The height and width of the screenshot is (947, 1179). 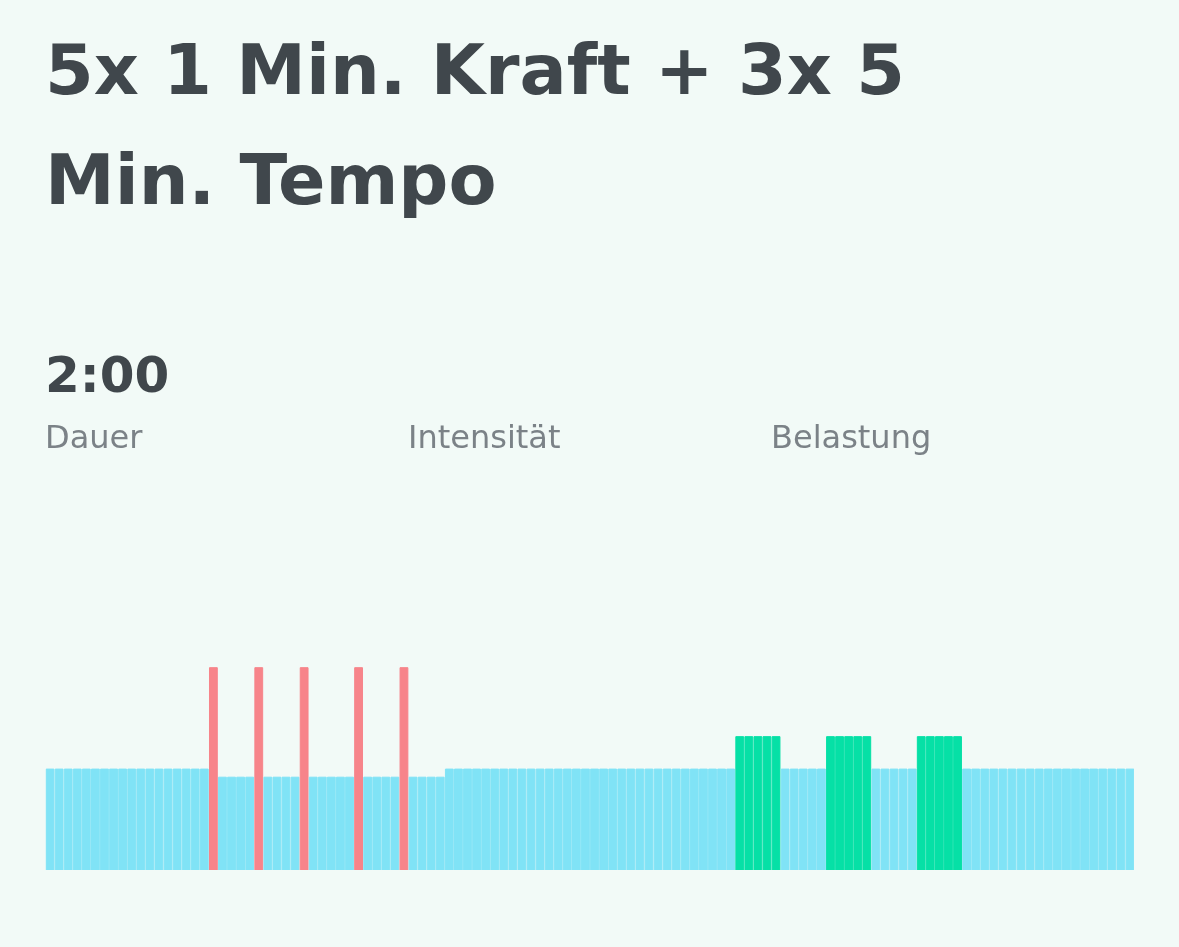 I want to click on text: Belastung, so click(x=851, y=437).